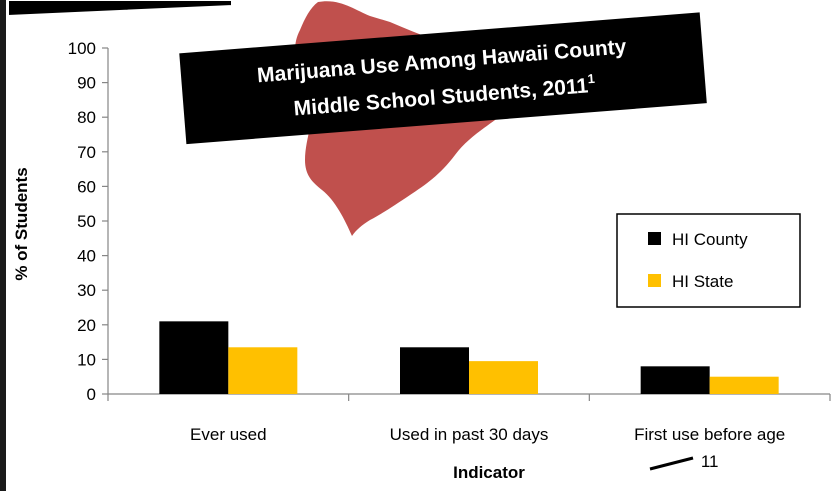  What do you see at coordinates (489, 472) in the screenshot?
I see `x-axis-title: Indicator` at bounding box center [489, 472].